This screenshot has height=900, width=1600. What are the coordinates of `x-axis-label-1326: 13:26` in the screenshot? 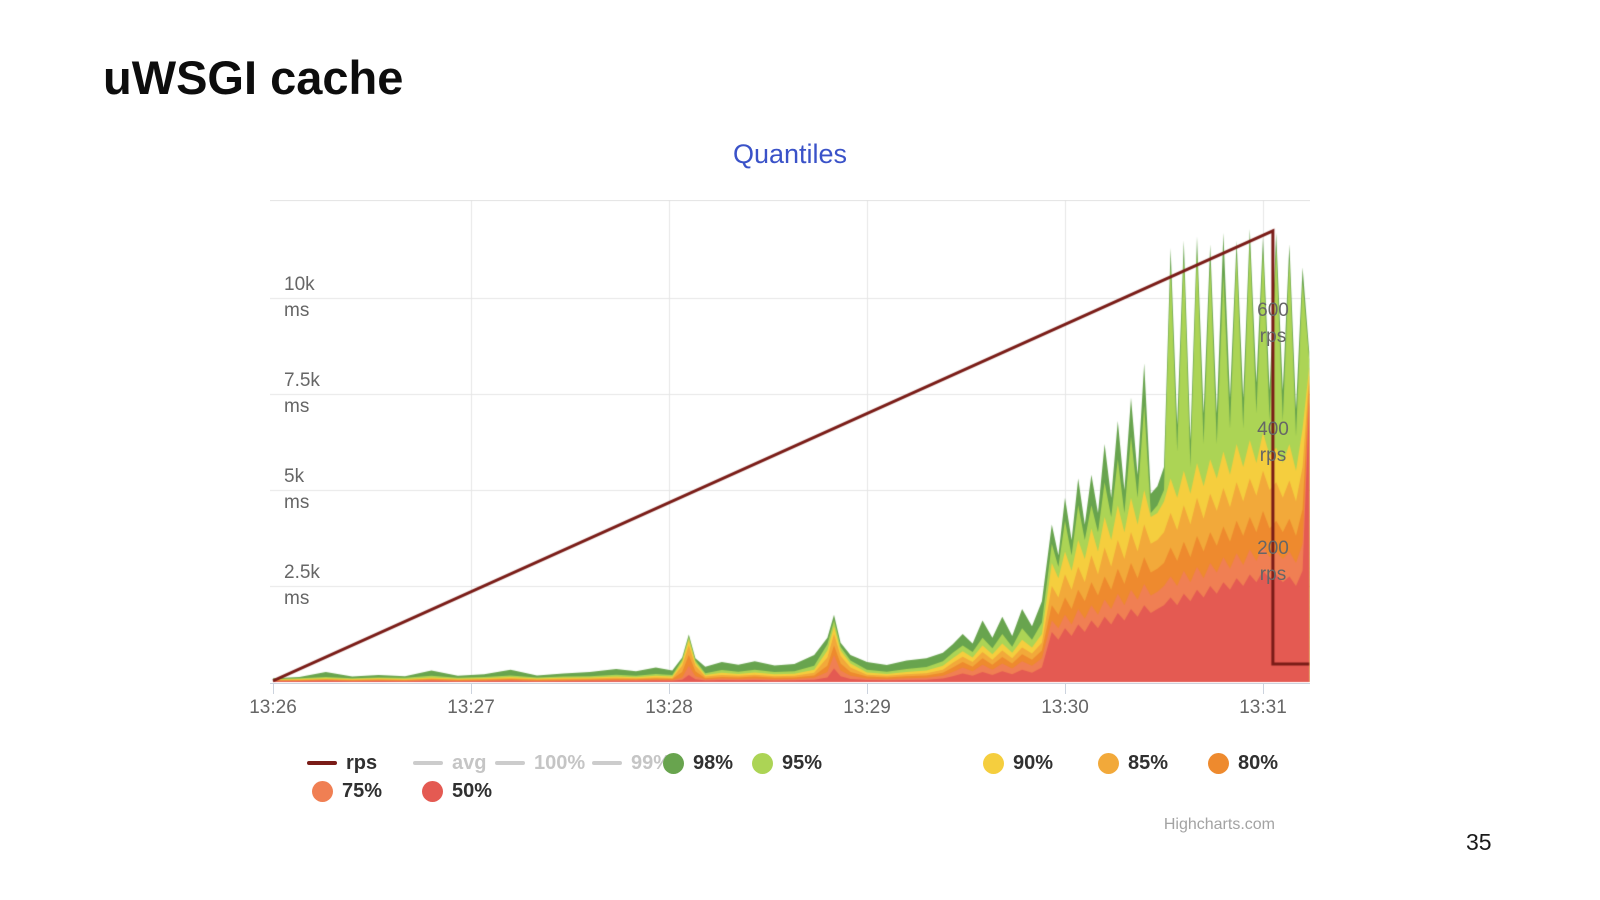 It's located at (273, 707).